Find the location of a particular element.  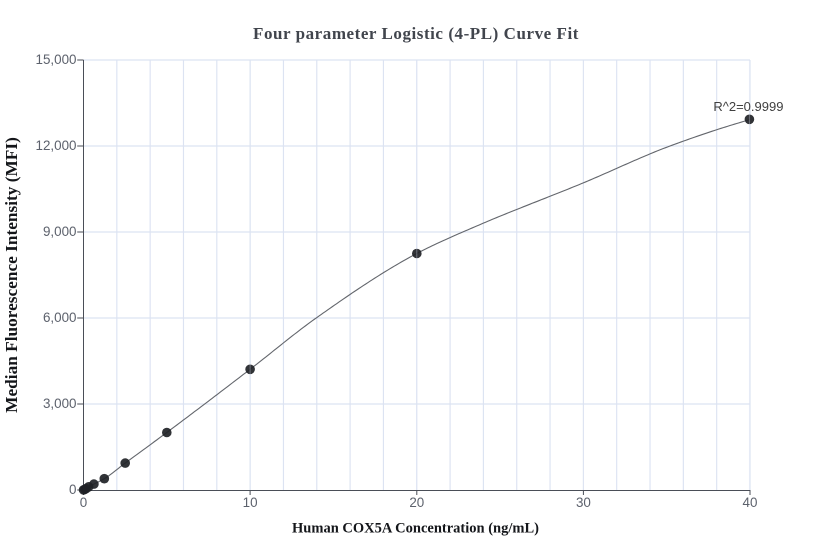

svg-text: 20 is located at coordinates (416, 502).